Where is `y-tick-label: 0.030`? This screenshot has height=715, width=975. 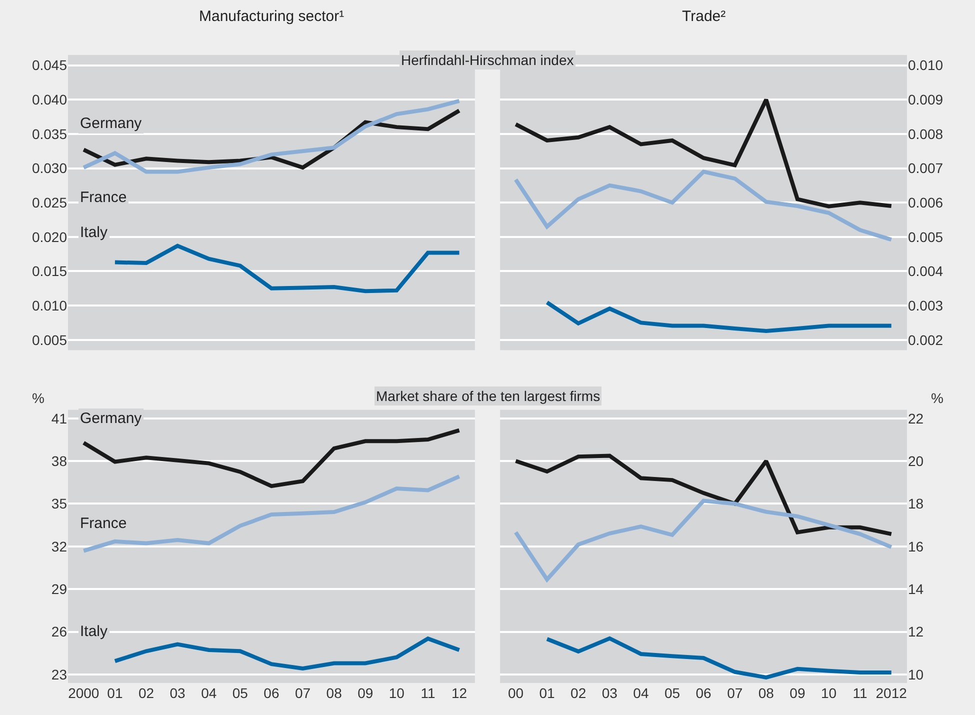 y-tick-label: 0.030 is located at coordinates (50, 168).